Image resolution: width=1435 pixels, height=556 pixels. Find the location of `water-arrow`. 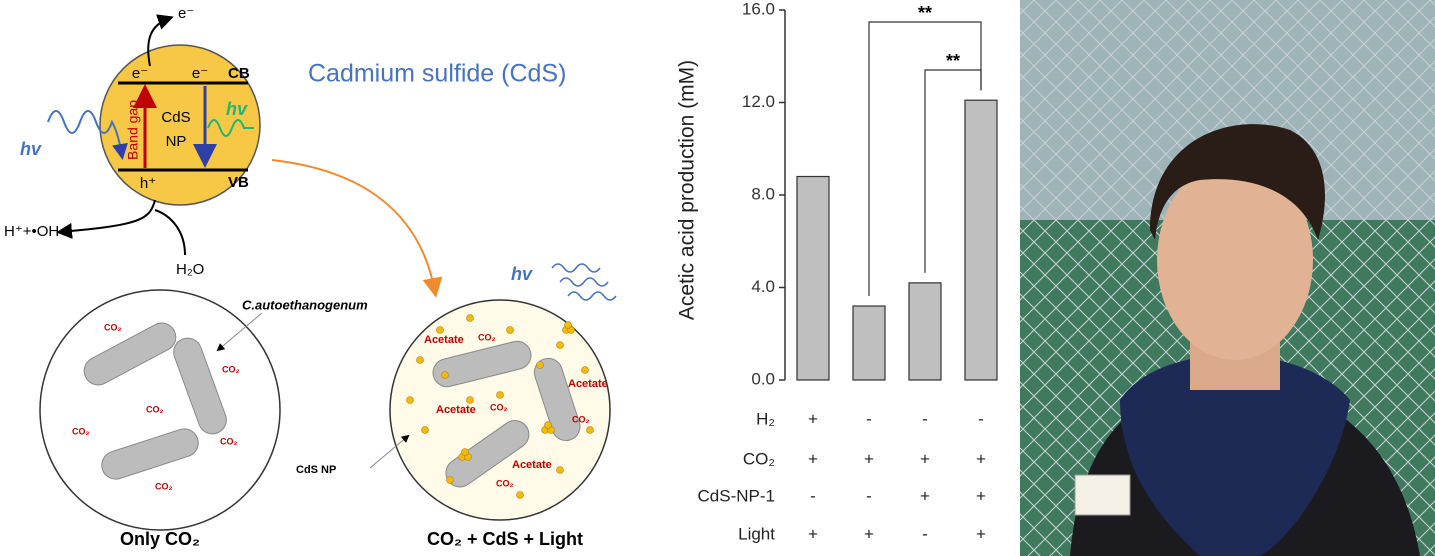

water-arrow is located at coordinates (170, 232).